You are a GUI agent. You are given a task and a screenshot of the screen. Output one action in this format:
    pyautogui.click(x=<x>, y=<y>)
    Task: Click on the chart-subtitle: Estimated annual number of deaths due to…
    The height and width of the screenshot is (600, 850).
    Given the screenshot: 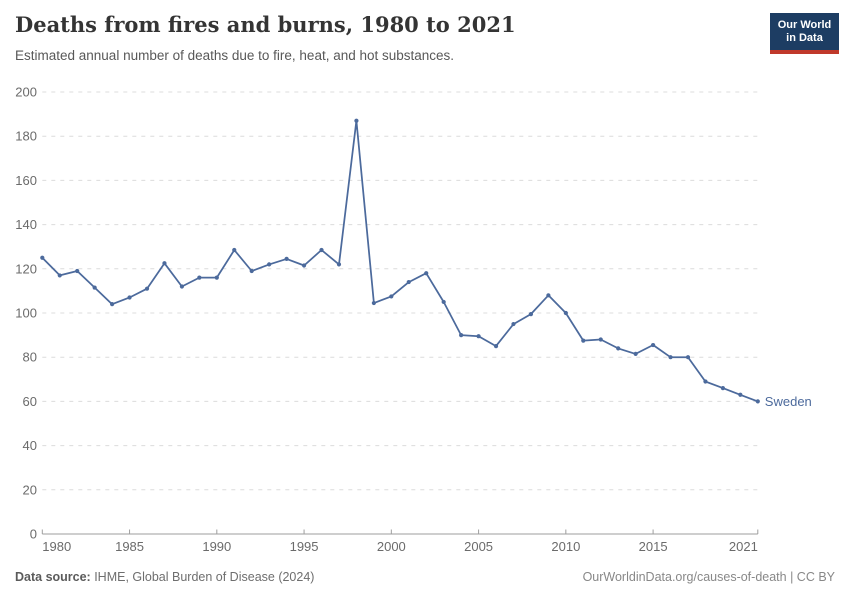 What is the action you would take?
    pyautogui.click(x=235, y=55)
    